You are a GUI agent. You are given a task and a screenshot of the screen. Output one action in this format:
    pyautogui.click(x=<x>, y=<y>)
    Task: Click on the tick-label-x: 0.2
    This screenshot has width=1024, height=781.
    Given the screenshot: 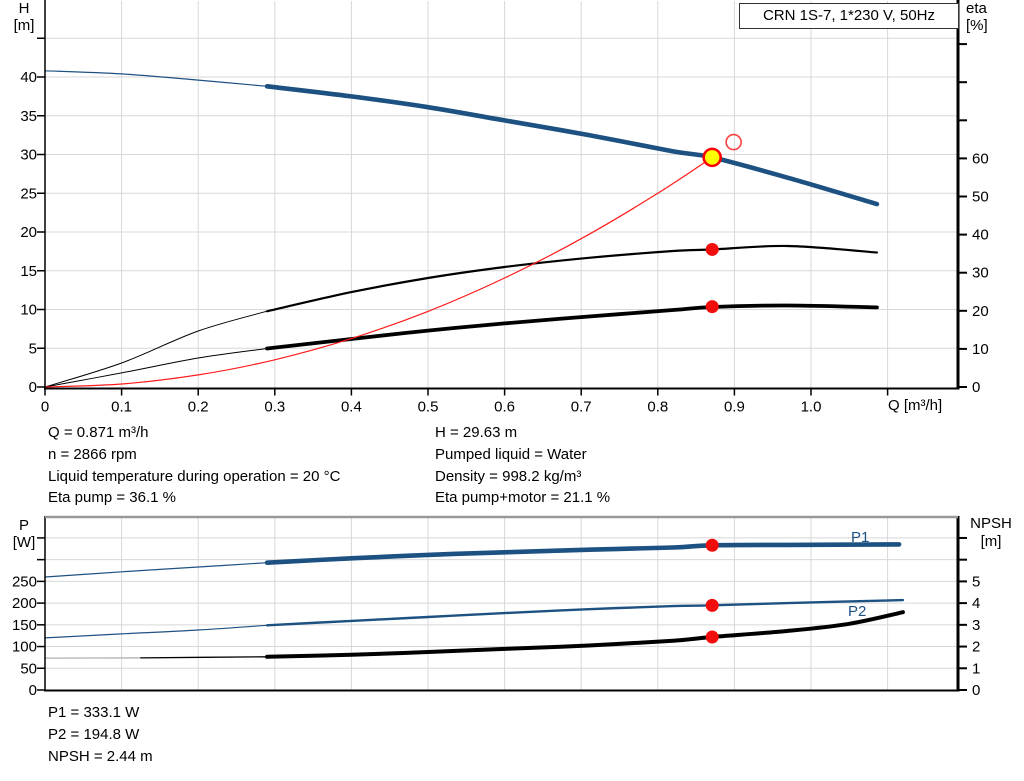 What is the action you would take?
    pyautogui.click(x=198, y=407)
    